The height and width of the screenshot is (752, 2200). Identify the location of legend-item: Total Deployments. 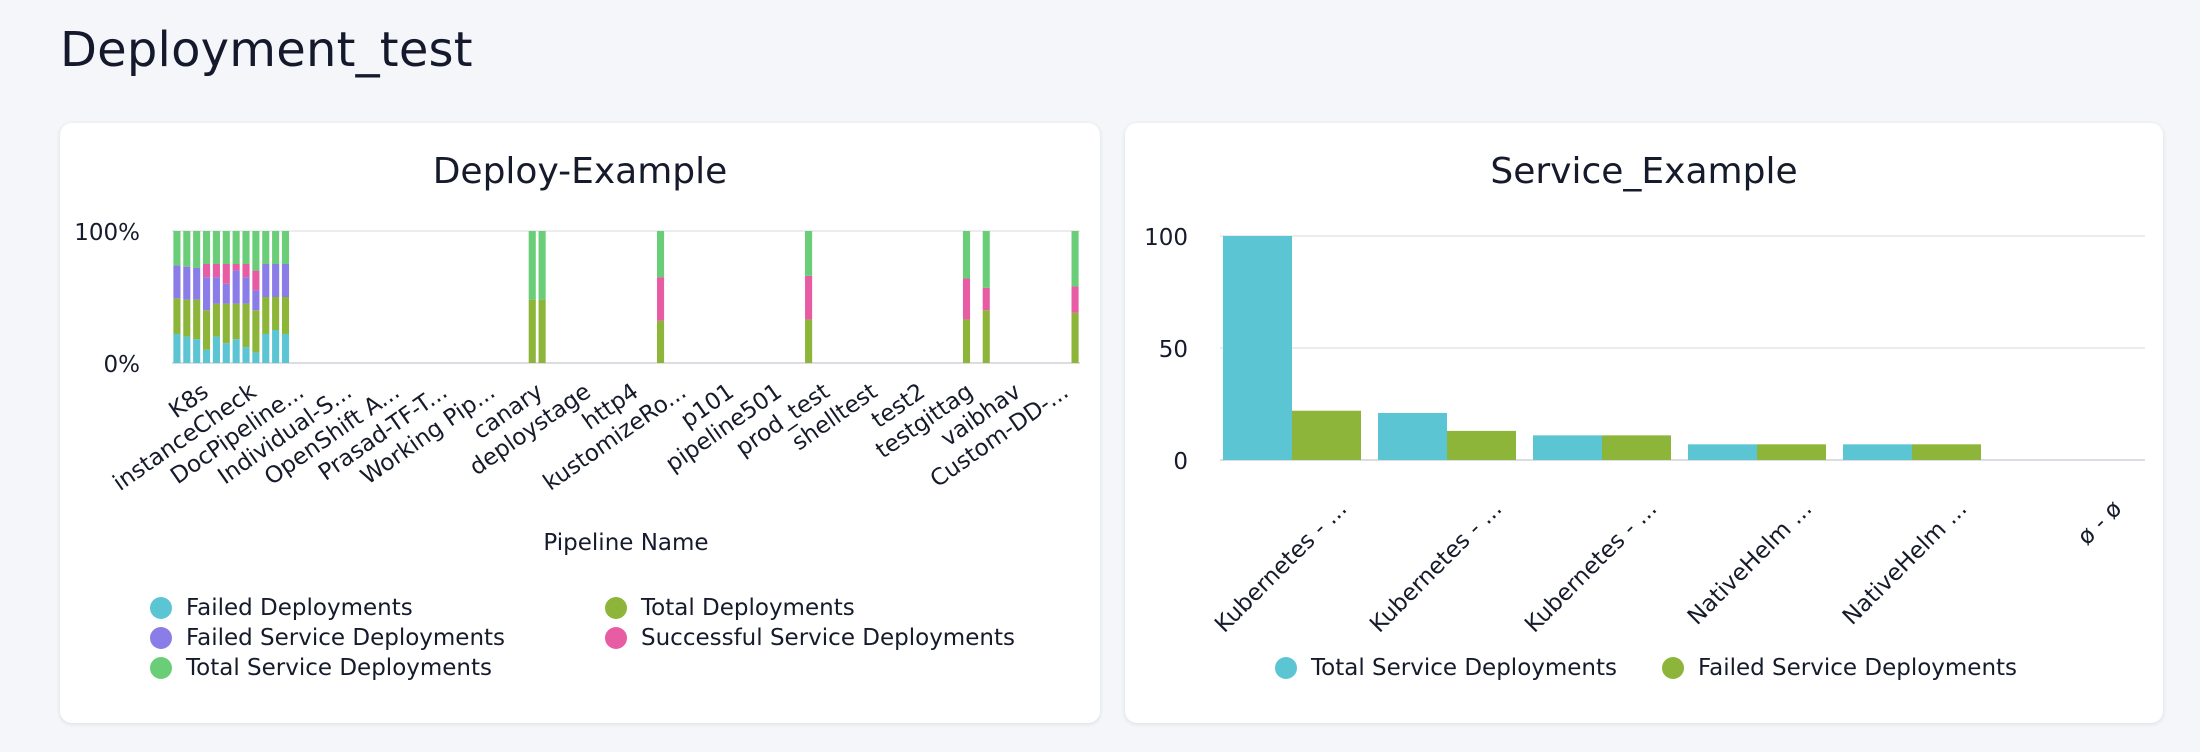
(730, 608).